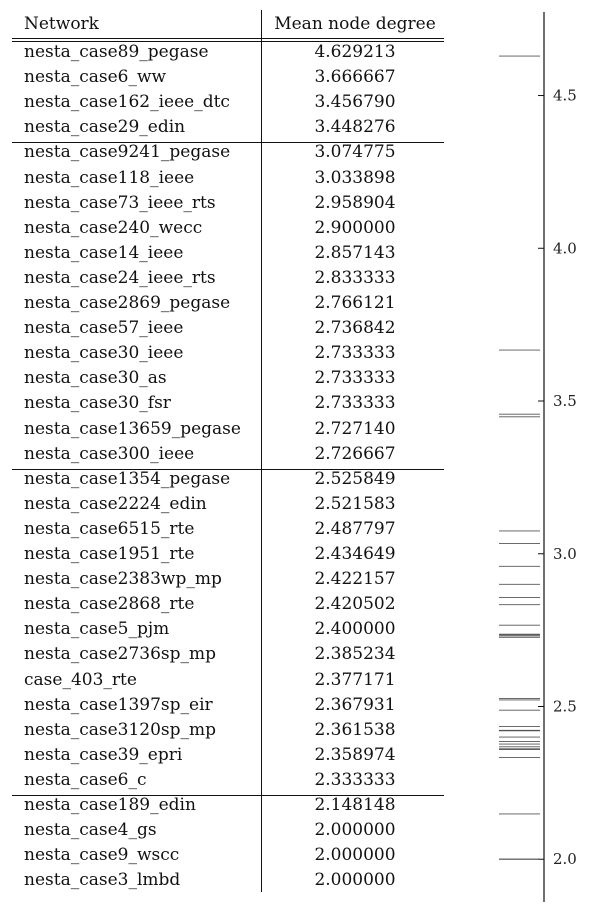 The height and width of the screenshot is (924, 606). Describe the element at coordinates (228, 328) in the screenshot. I see `table-row: nesta_case57_ieee 2.736842` at that location.